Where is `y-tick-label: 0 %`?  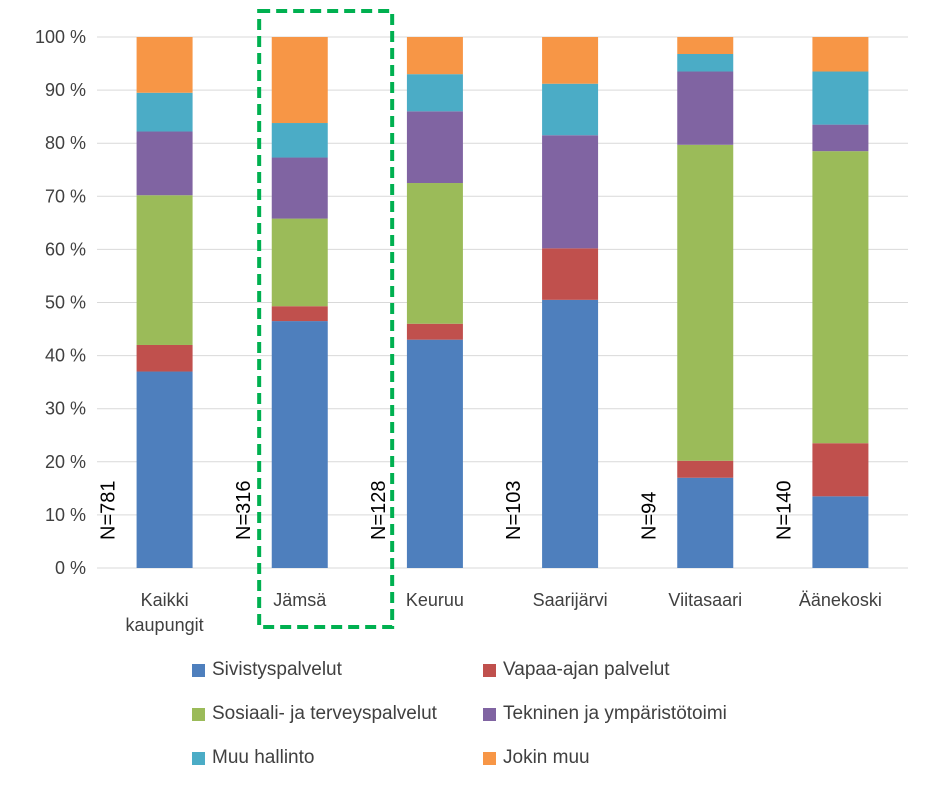
y-tick-label: 0 % is located at coordinates (70, 568).